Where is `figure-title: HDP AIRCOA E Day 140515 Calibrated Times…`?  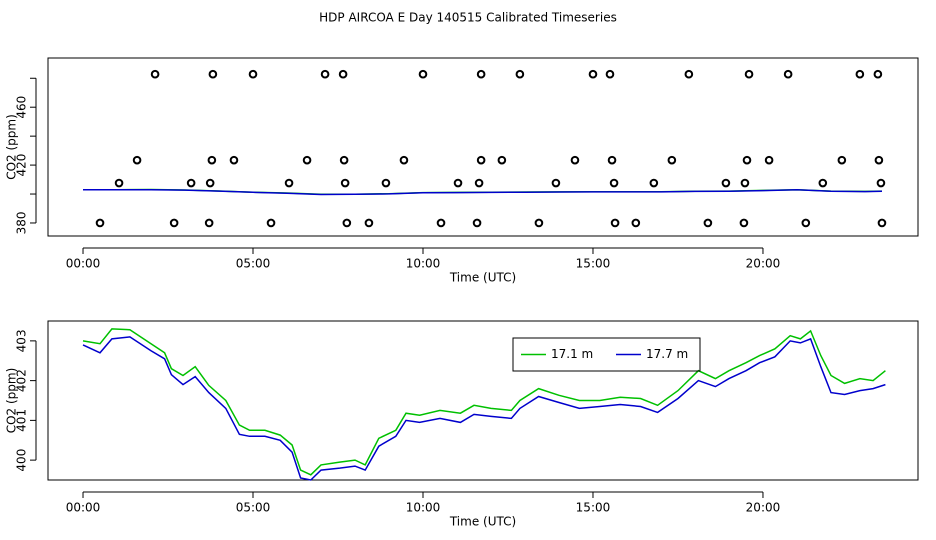
figure-title: HDP AIRCOA E Day 140515 Calibrated Times… is located at coordinates (468, 18).